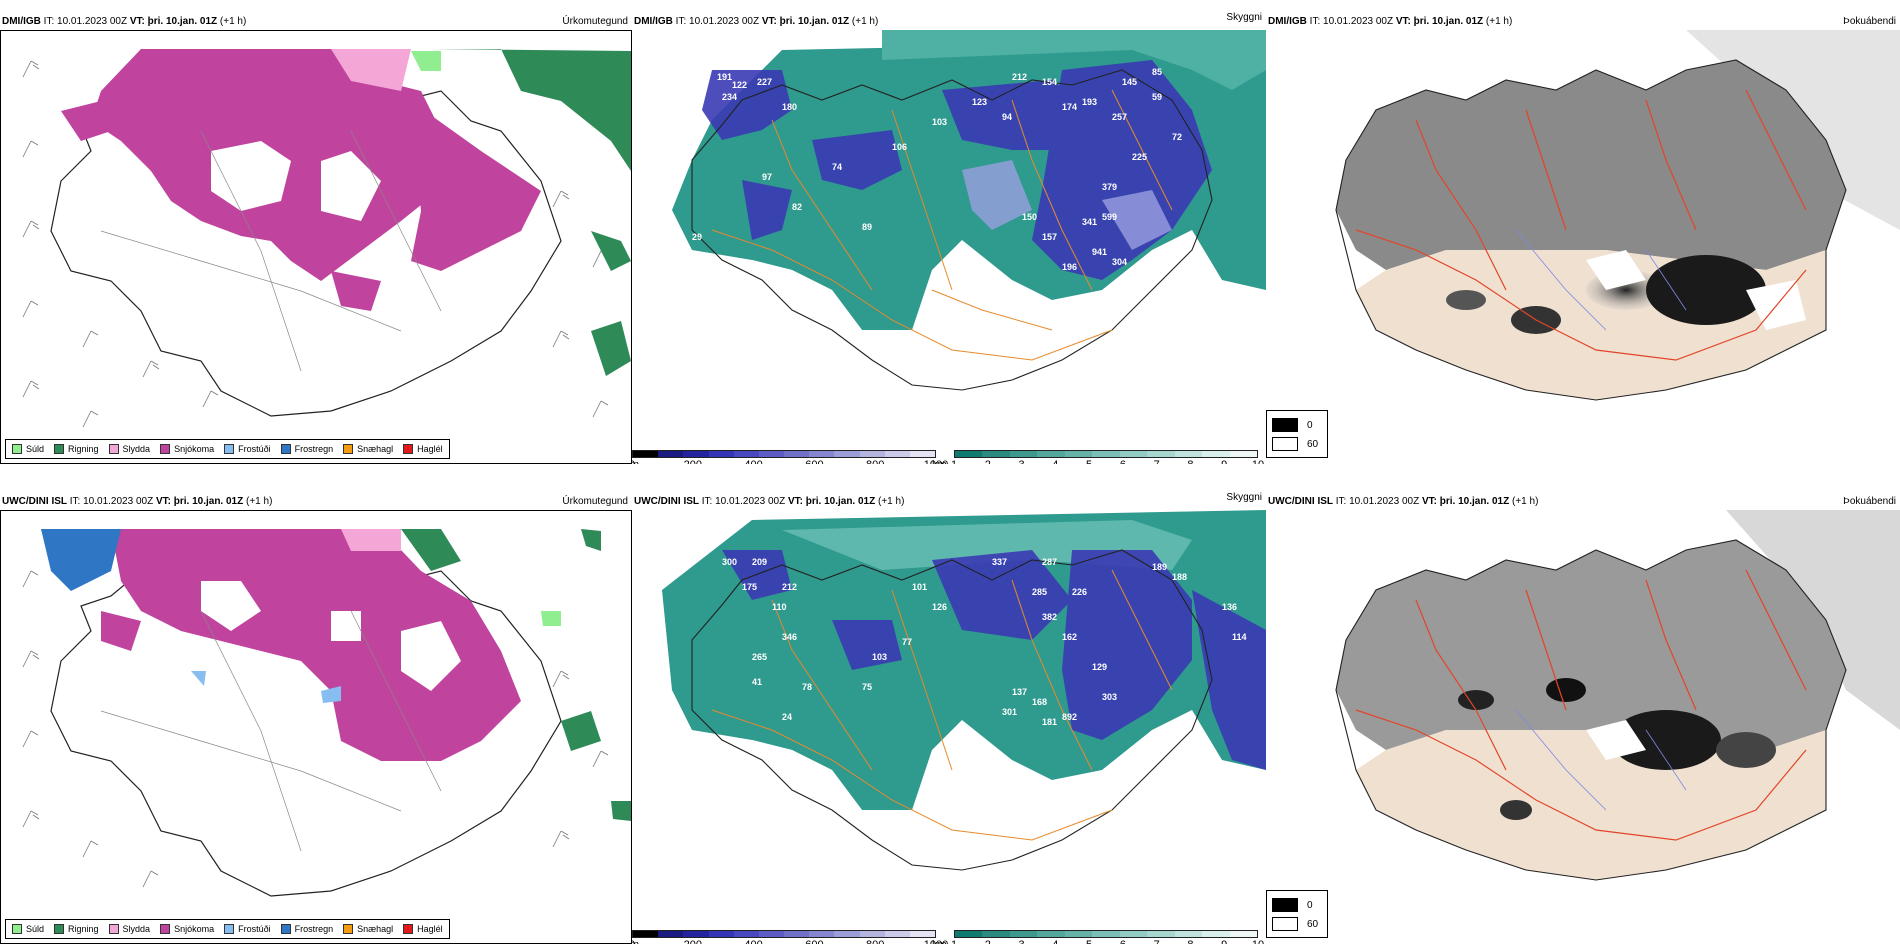  What do you see at coordinates (939, 607) in the screenshot?
I see `visibility-value-label: 126` at bounding box center [939, 607].